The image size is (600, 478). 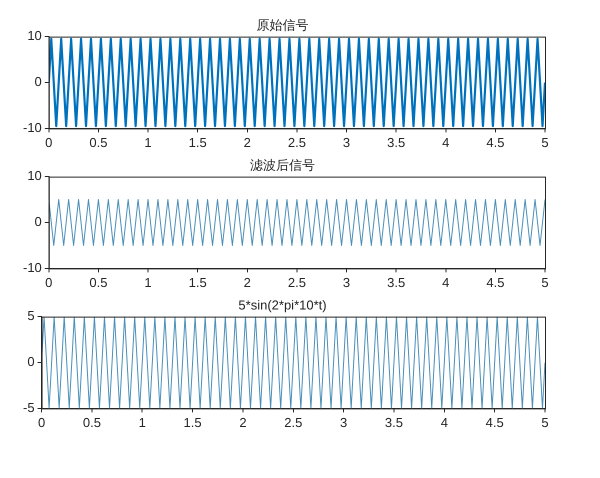 What do you see at coordinates (282, 164) in the screenshot?
I see `chart-title: 滤波后信号` at bounding box center [282, 164].